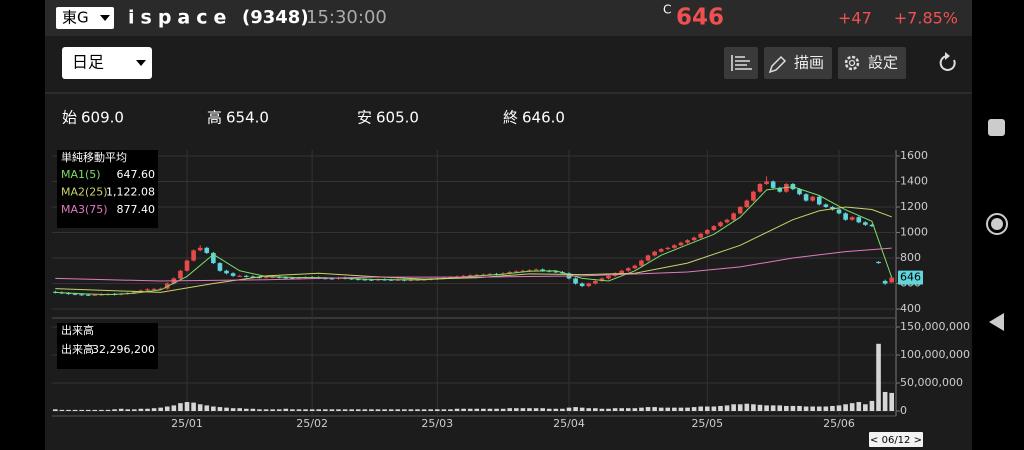  What do you see at coordinates (896, 440) in the screenshot?
I see `cursor-date: < 06/12 >` at bounding box center [896, 440].